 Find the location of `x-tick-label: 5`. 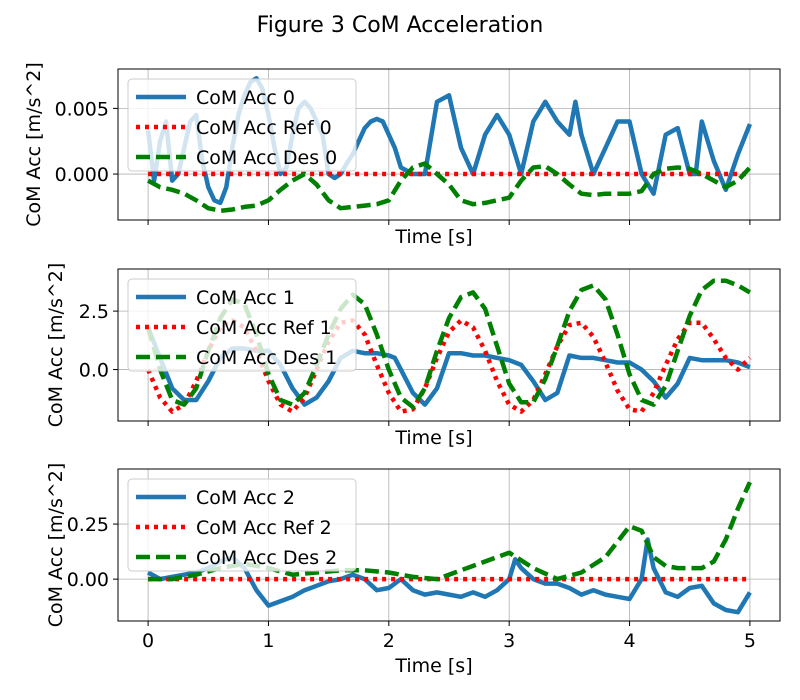

x-tick-label: 5 is located at coordinates (750, 641).